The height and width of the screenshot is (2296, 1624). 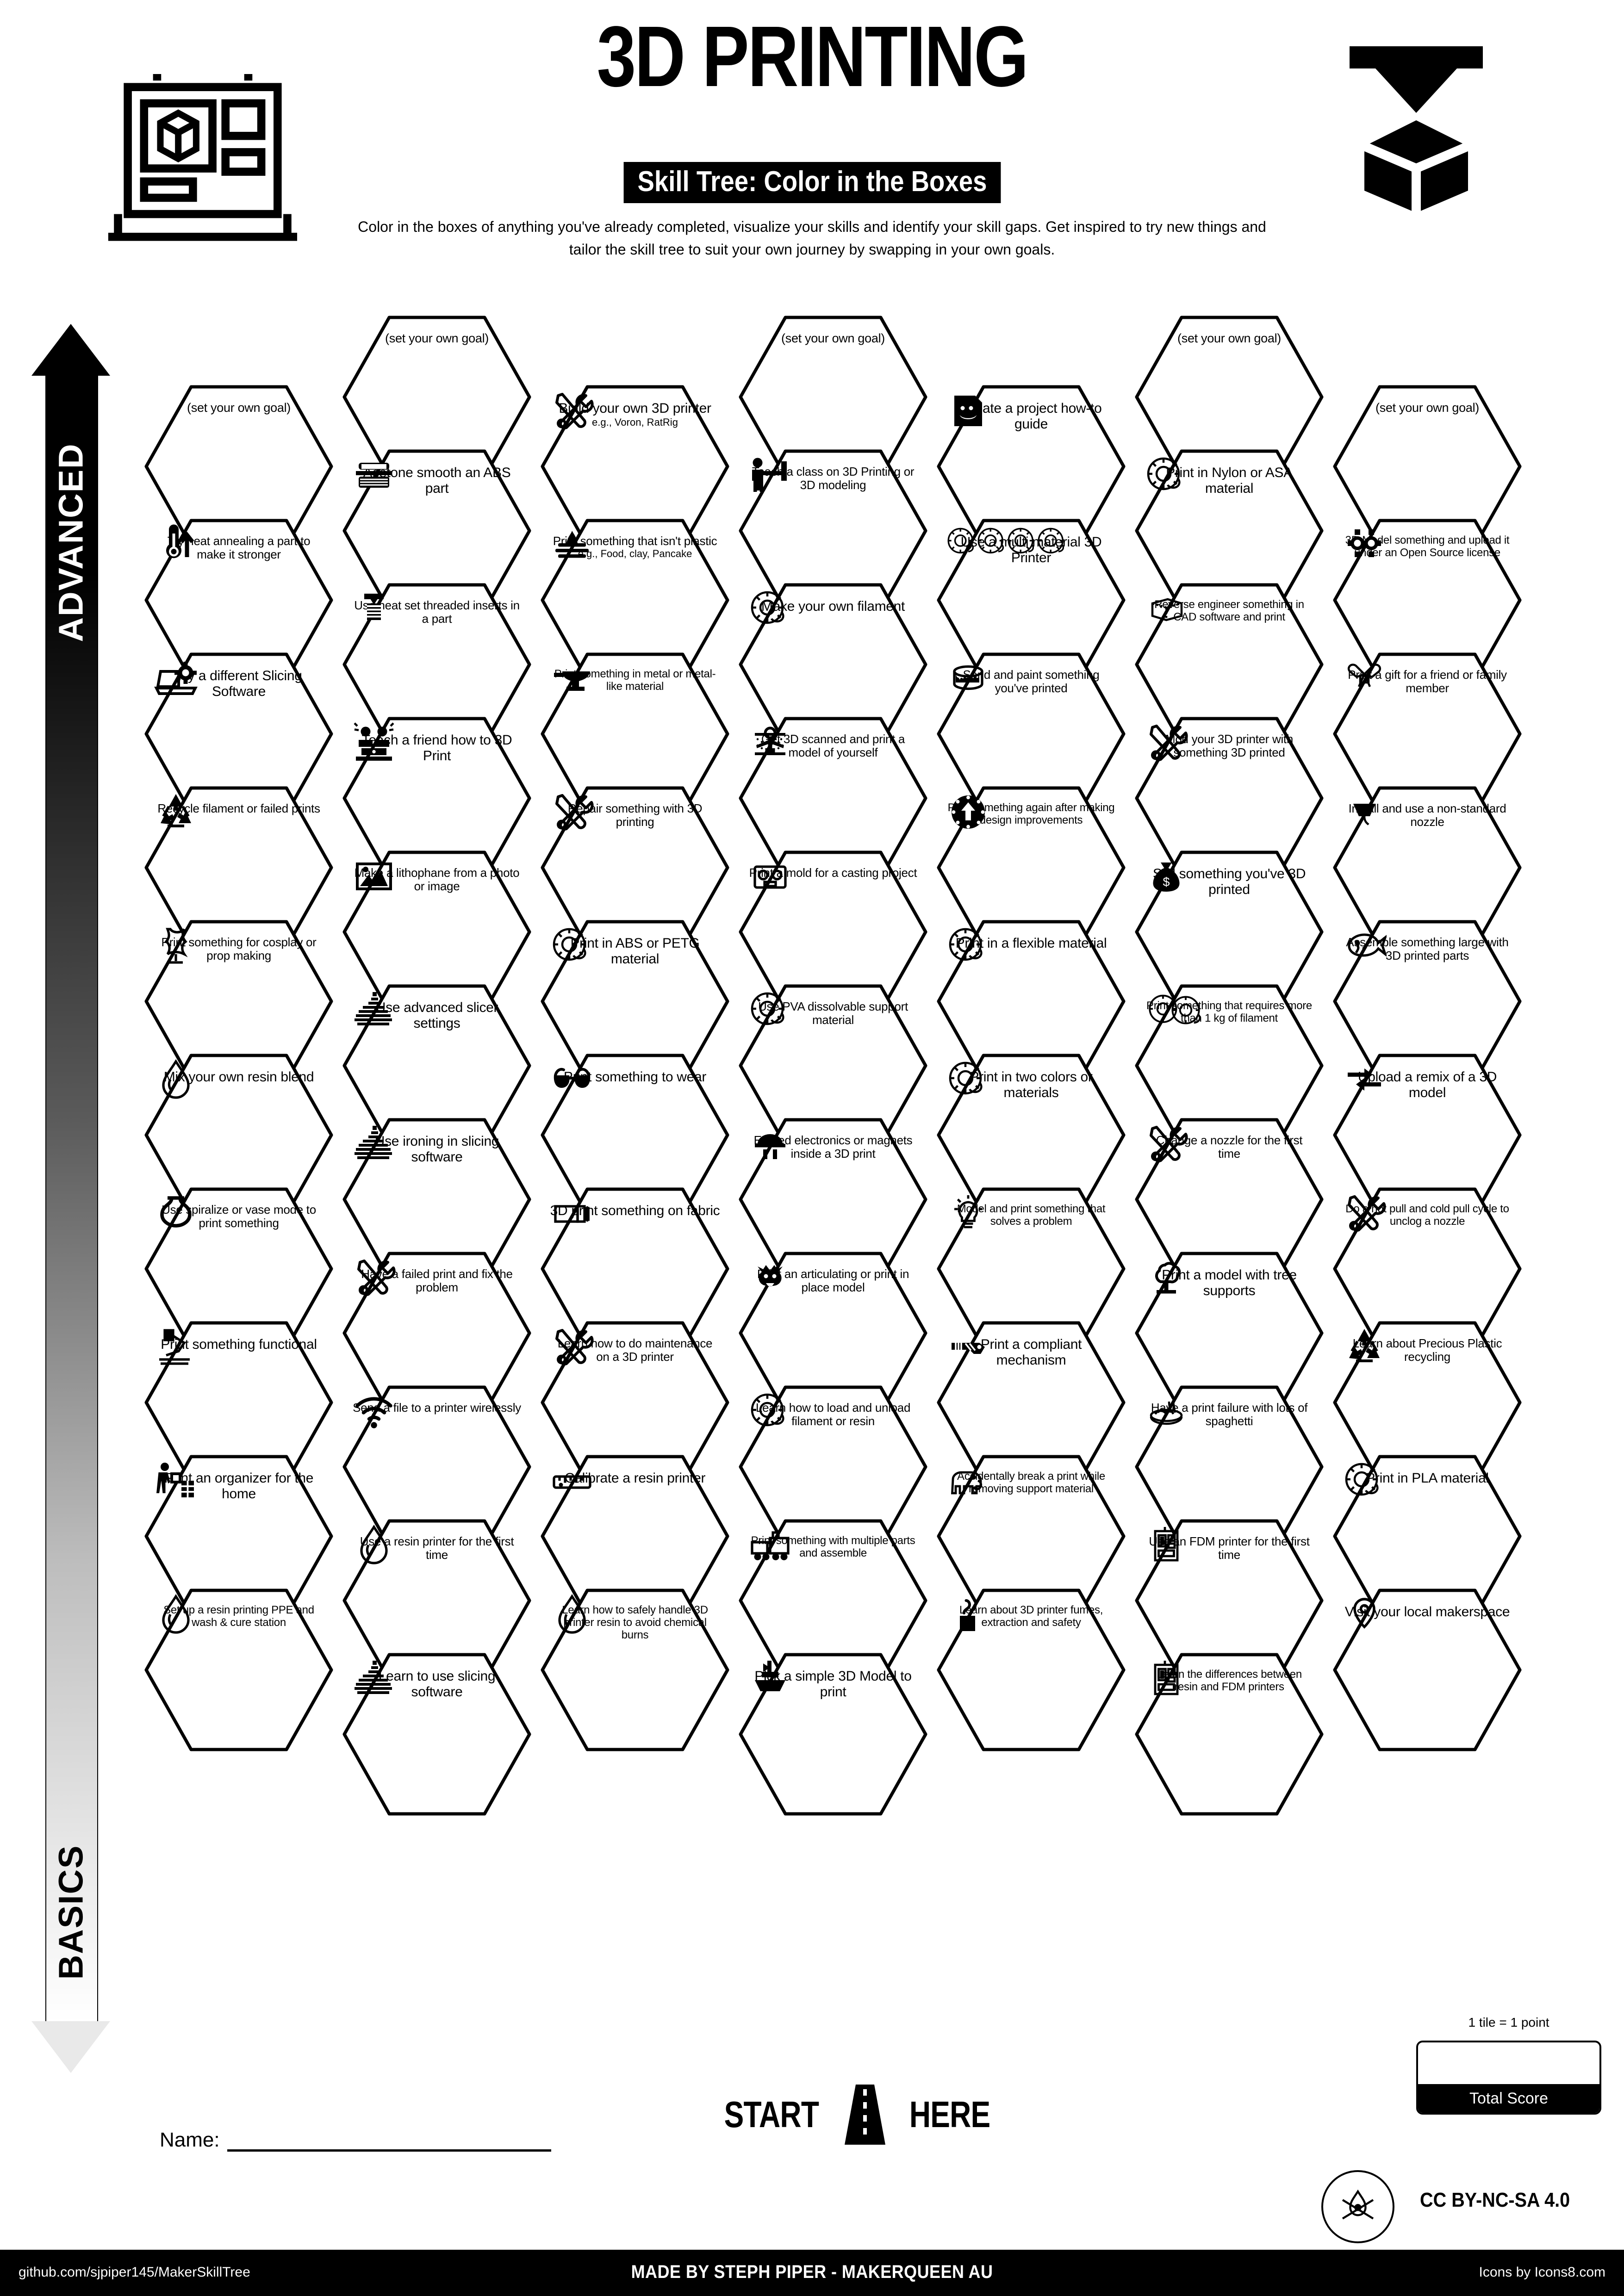 What do you see at coordinates (1416, 121) in the screenshot?
I see `printed-cube-icon` at bounding box center [1416, 121].